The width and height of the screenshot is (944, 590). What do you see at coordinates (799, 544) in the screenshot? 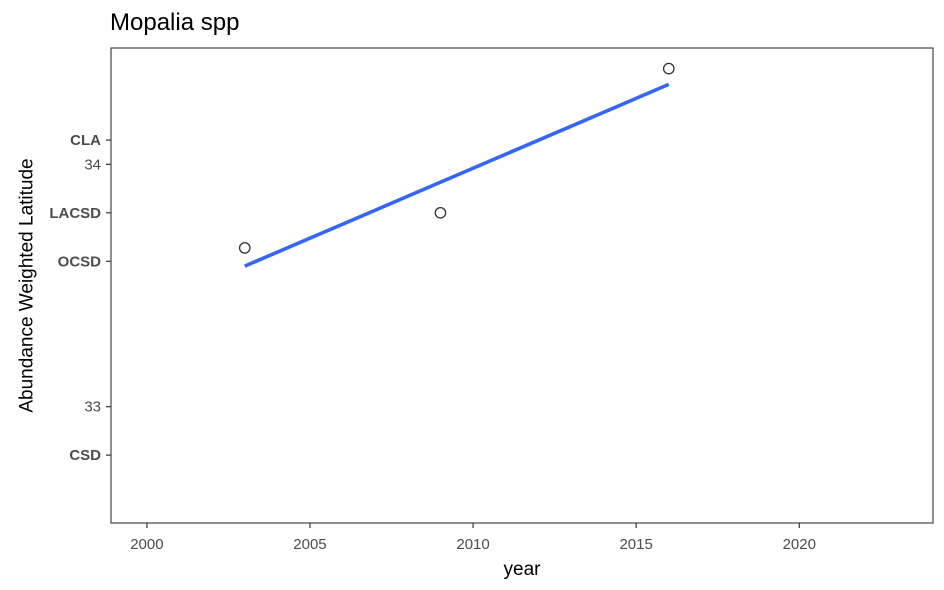
I see `x-tick-label: 2020` at bounding box center [799, 544].